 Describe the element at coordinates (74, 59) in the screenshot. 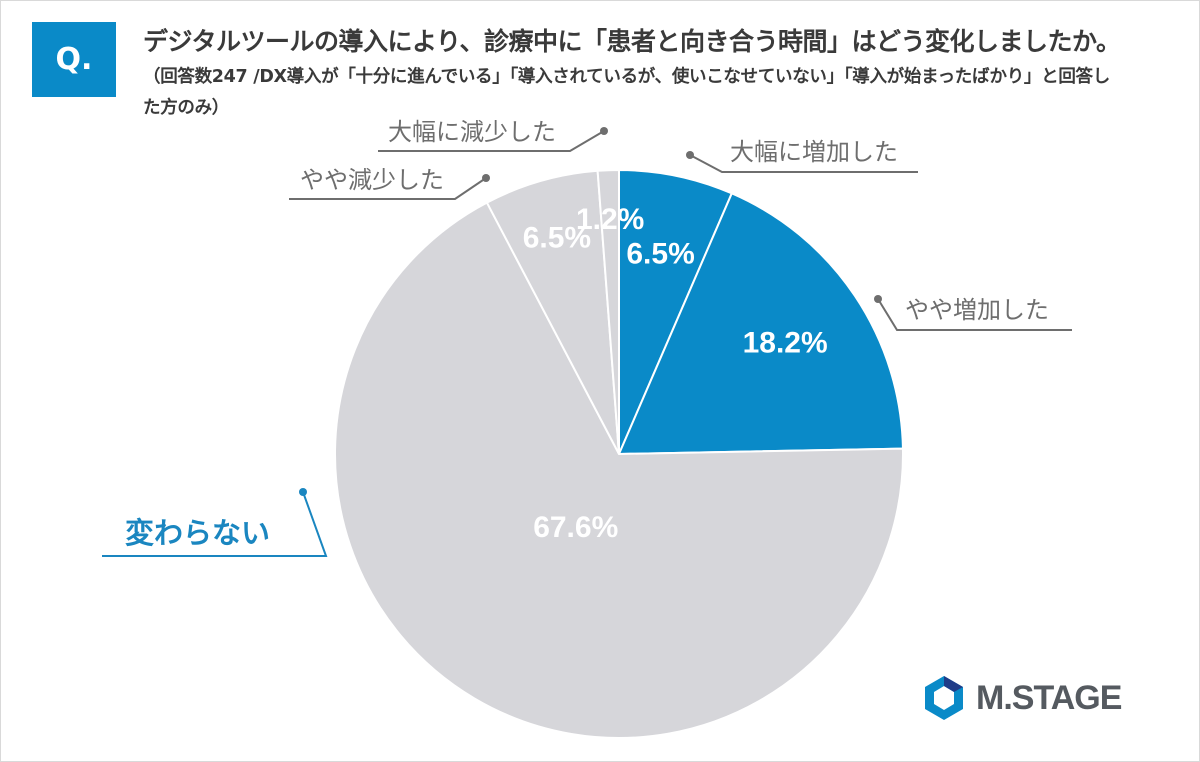

I see `question-badge: Q.` at that location.